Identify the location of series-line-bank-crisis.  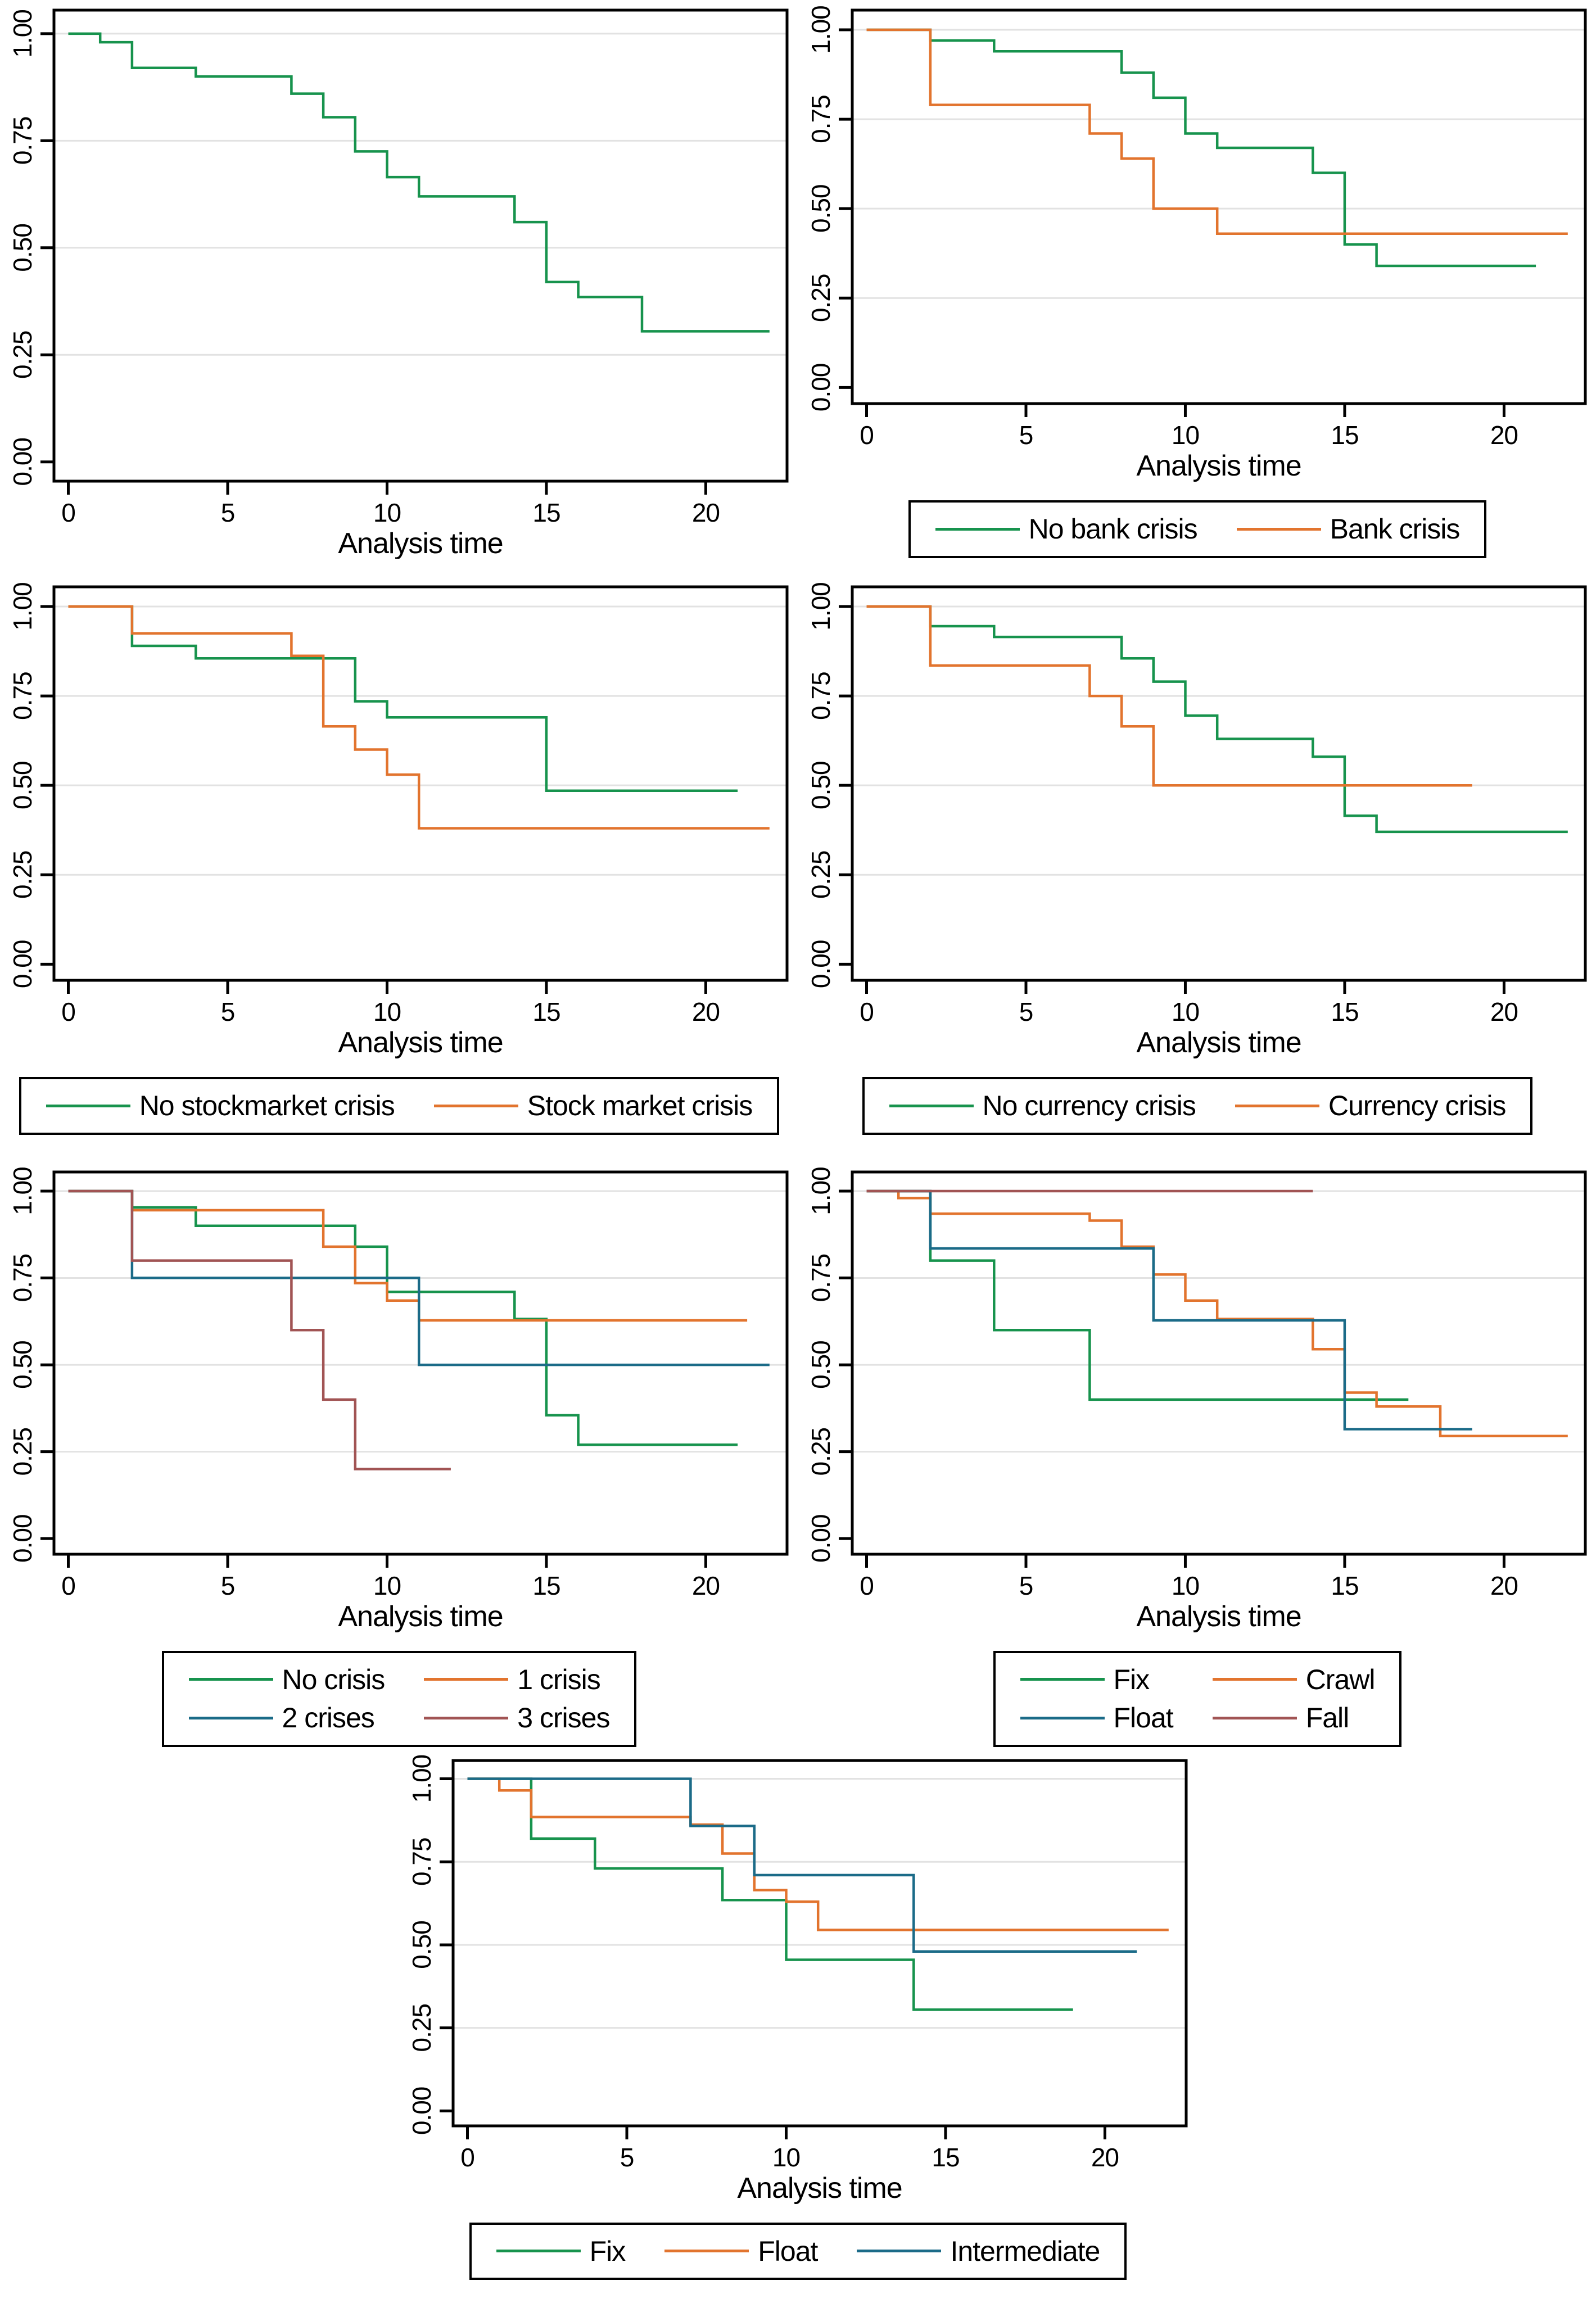
(1217, 131).